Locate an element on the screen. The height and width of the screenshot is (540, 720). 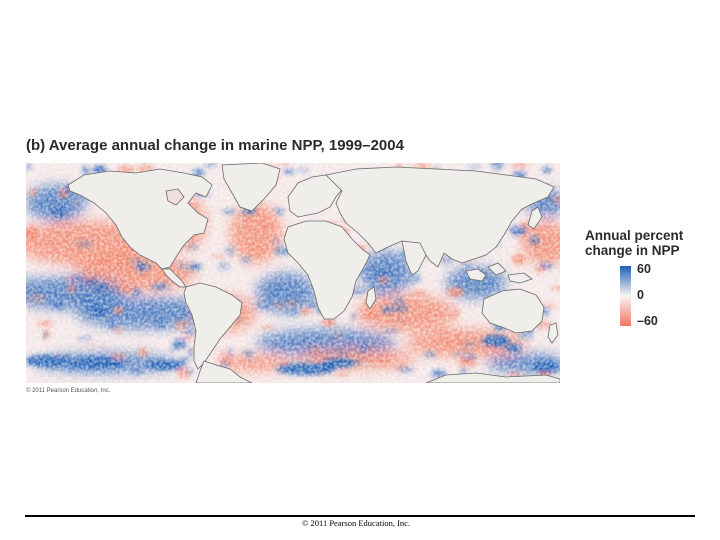
legend-label-min: –60 is located at coordinates (647, 321).